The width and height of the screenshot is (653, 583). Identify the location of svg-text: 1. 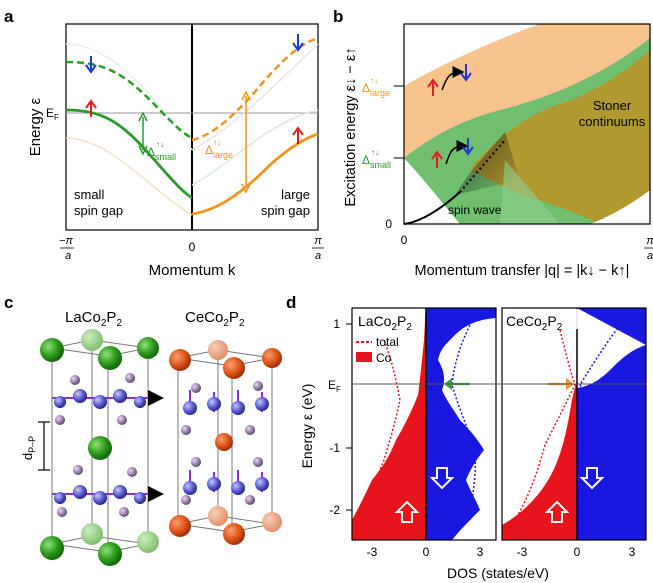
(336, 324).